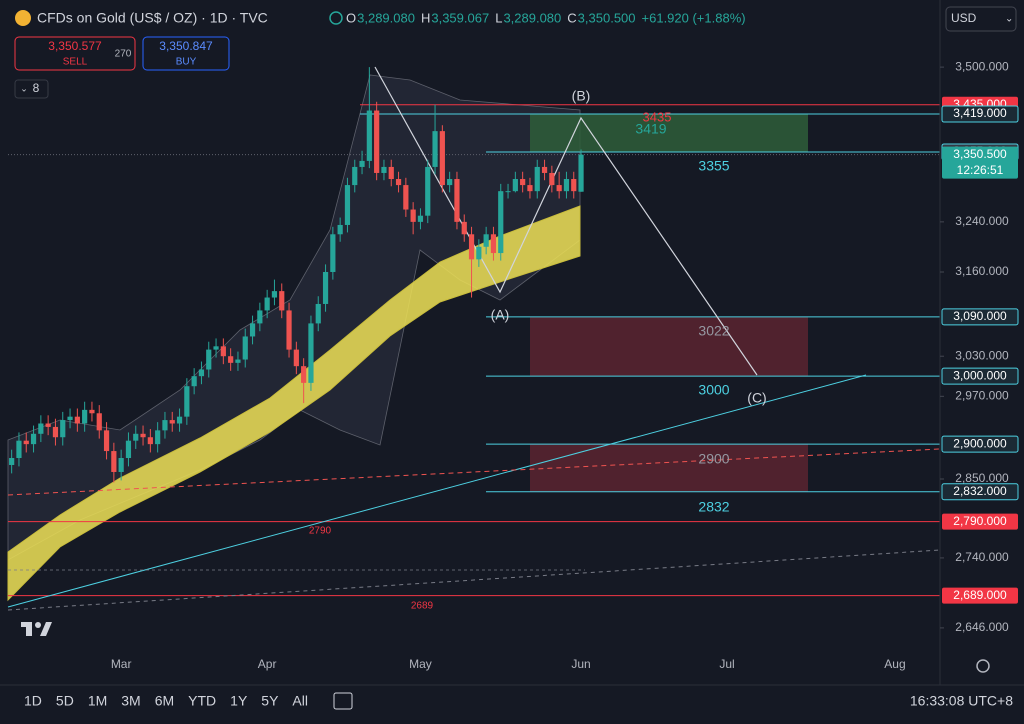  What do you see at coordinates (36, 88) in the screenshot?
I see `indicator-count: 8` at bounding box center [36, 88].